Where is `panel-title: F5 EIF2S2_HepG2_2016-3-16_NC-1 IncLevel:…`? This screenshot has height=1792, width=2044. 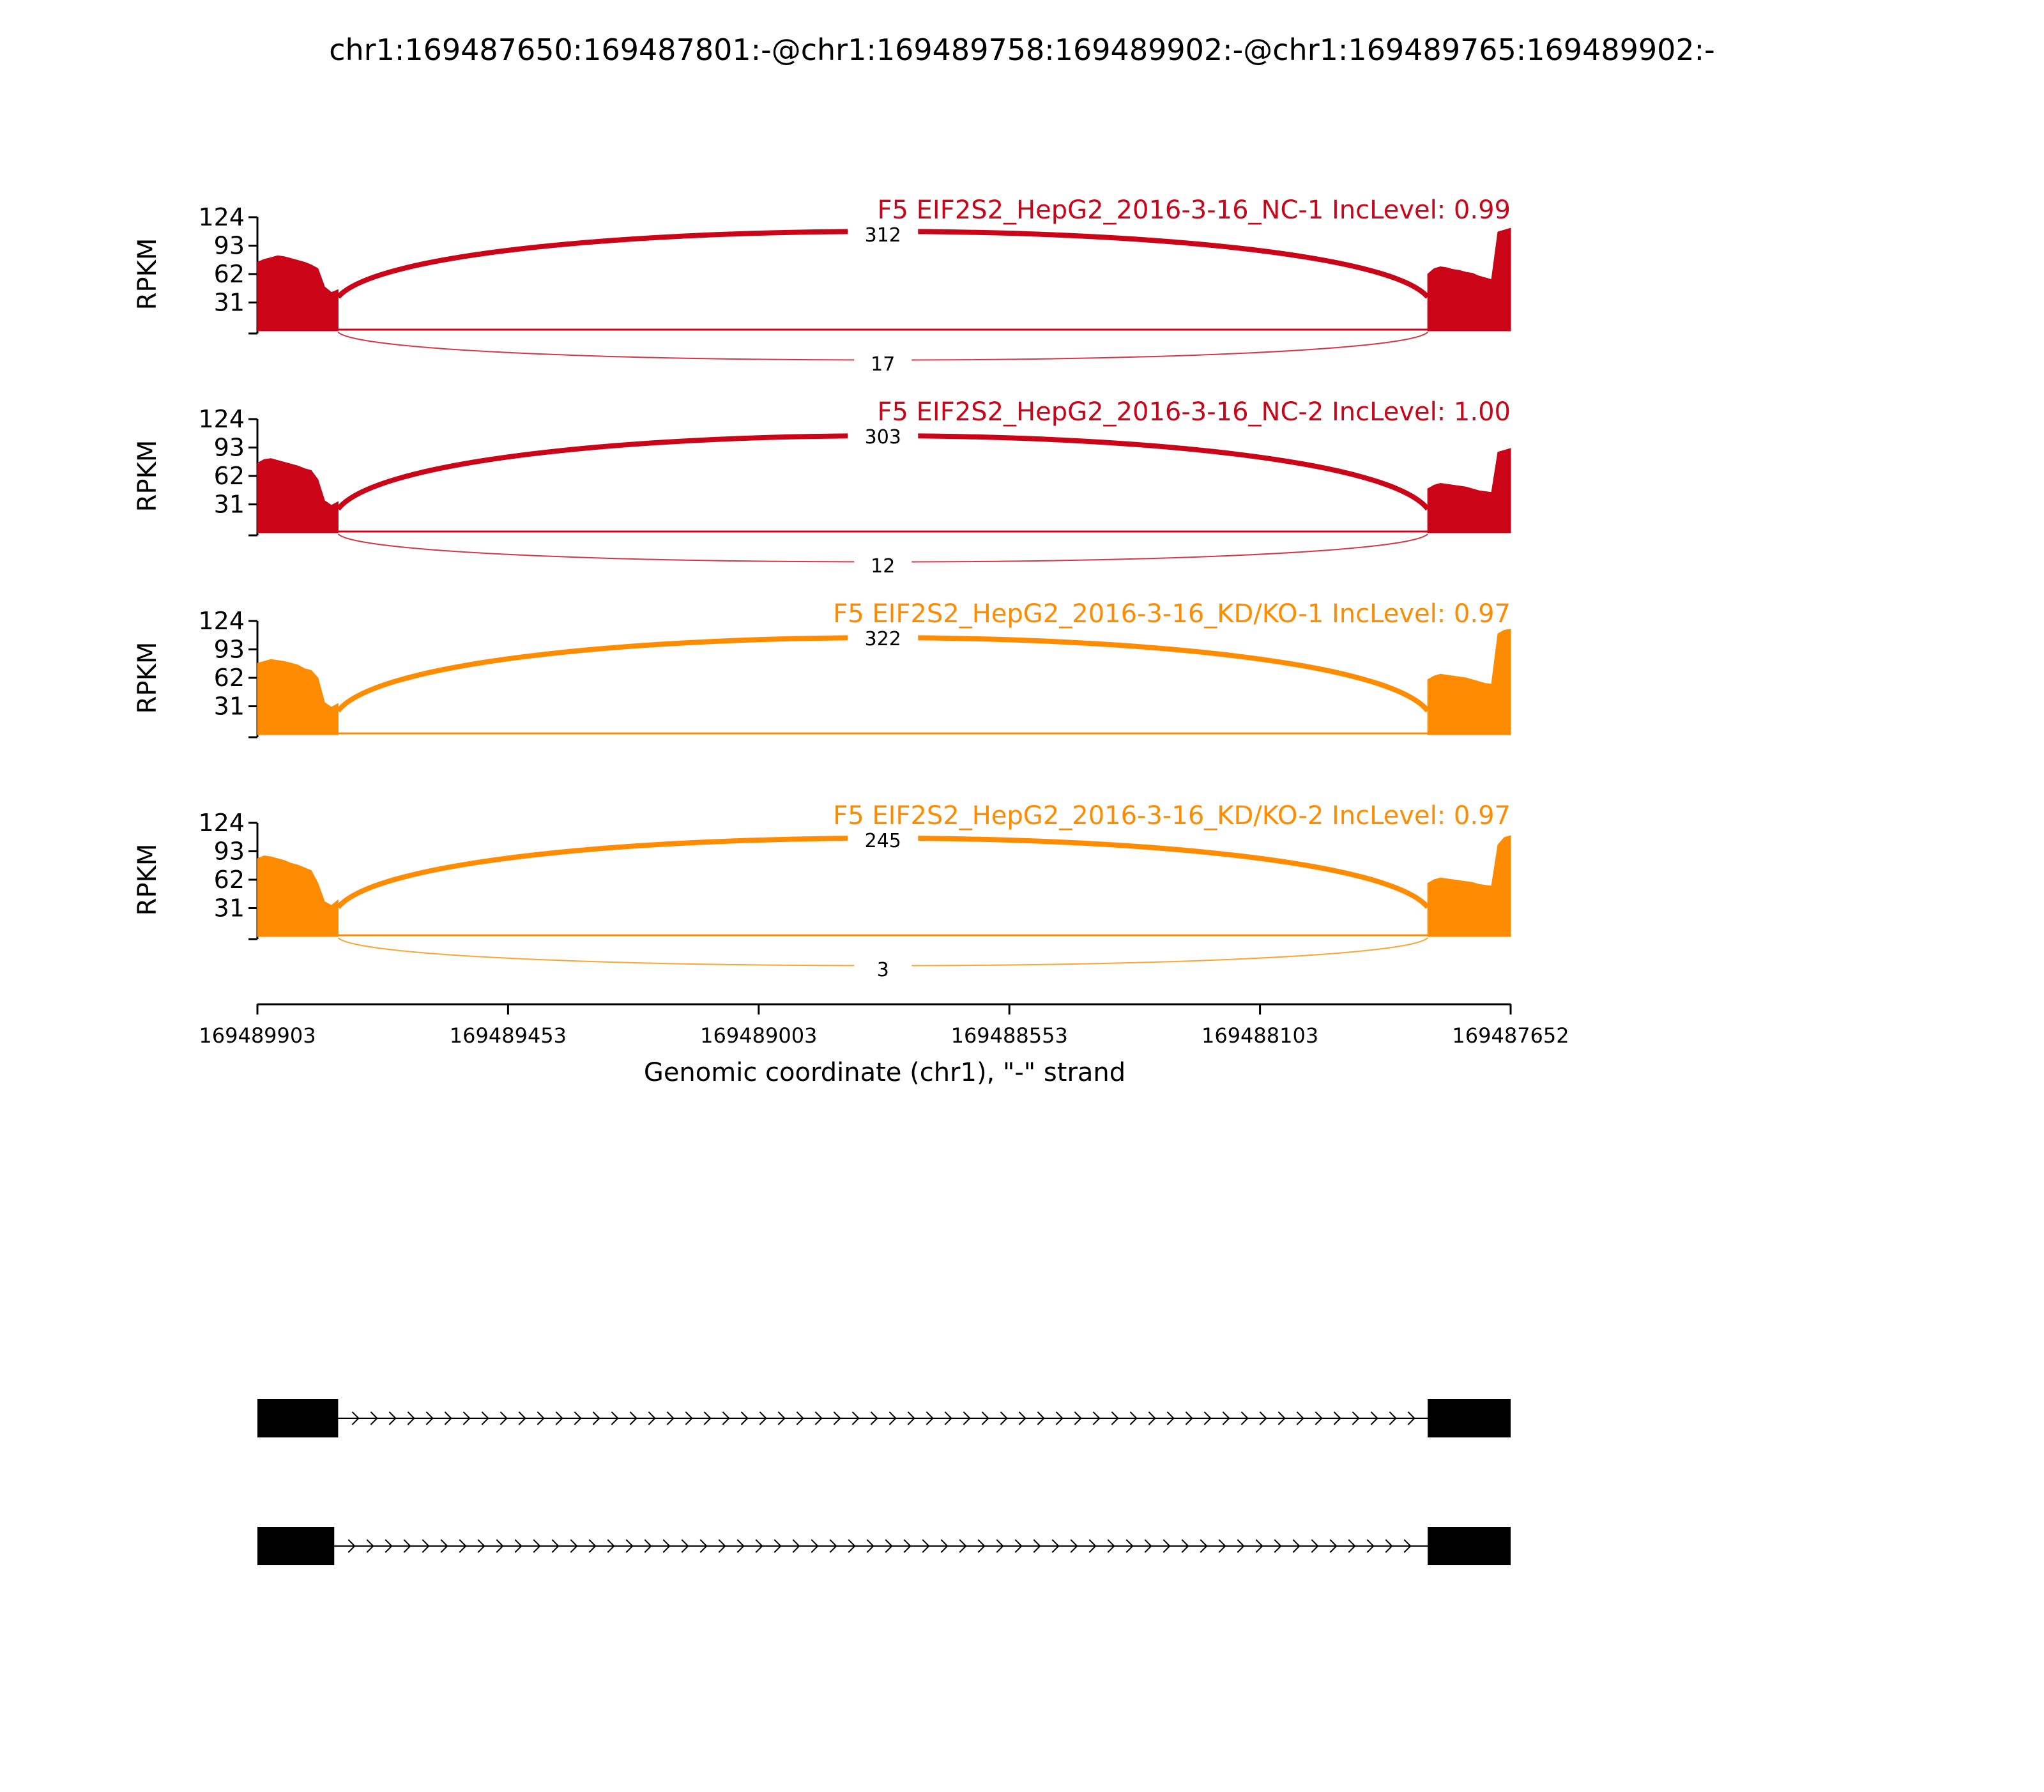 panel-title: F5 EIF2S2_HepG2_2016-3-16_NC-1 IncLevel:… is located at coordinates (1194, 210).